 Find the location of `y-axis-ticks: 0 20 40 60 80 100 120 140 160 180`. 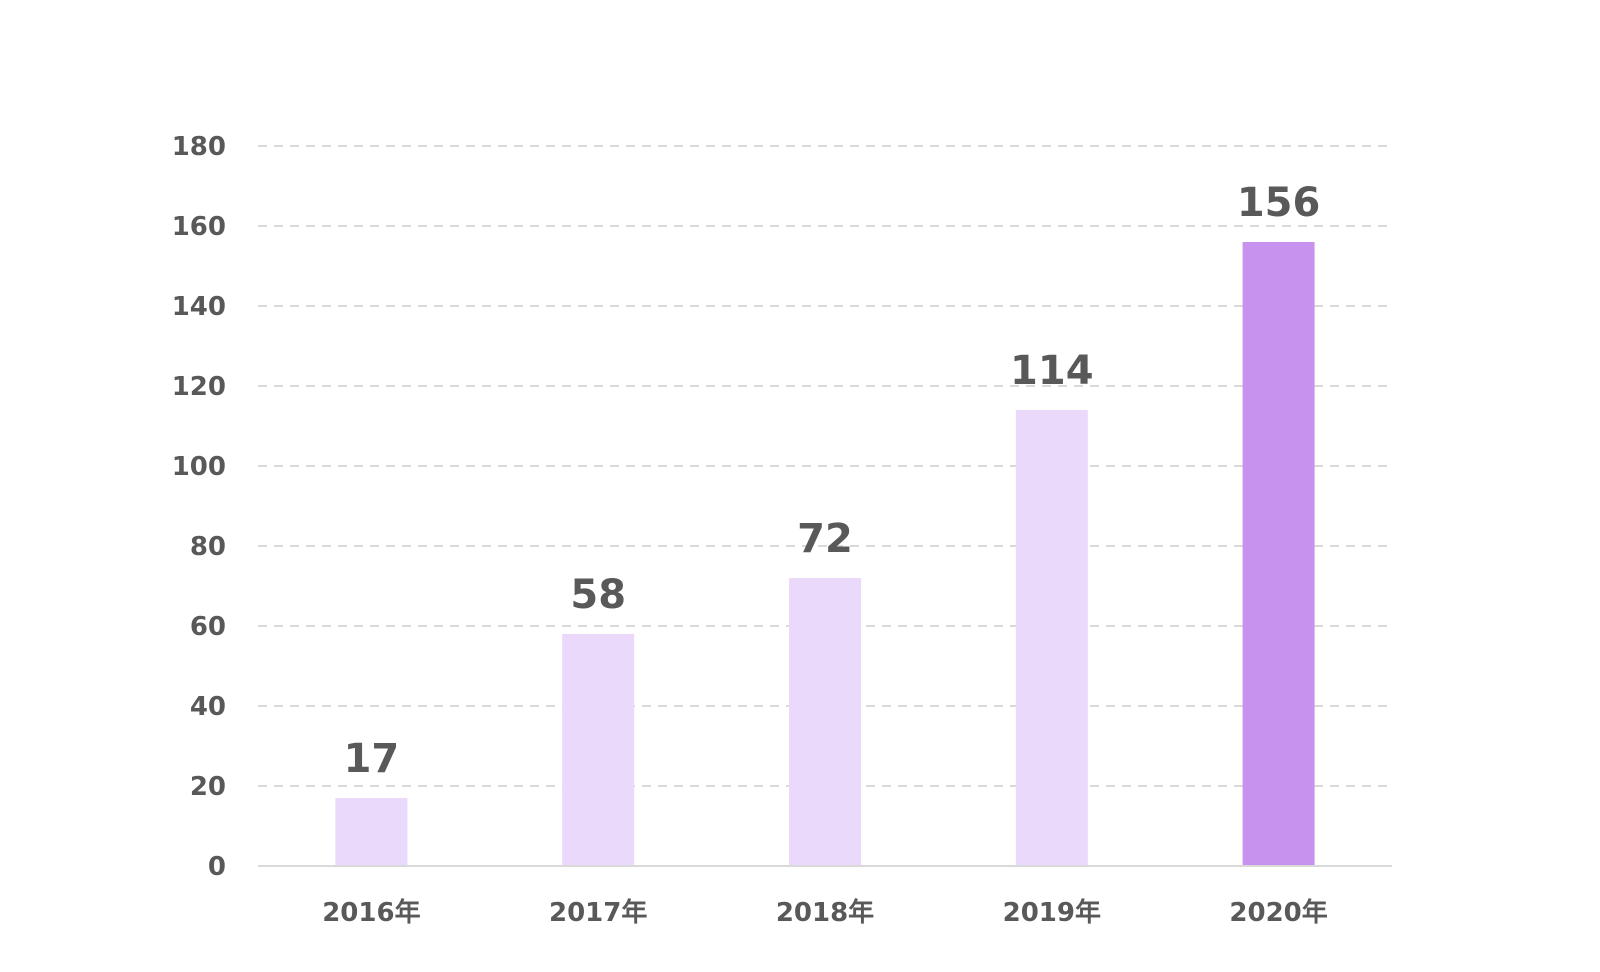

y-axis-ticks: 0 20 40 60 80 100 120 140 160 180 is located at coordinates (199, 507).